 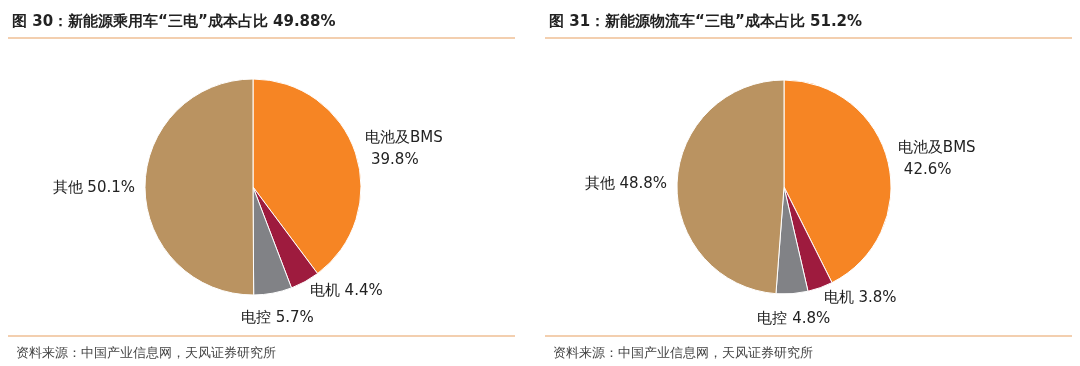 What do you see at coordinates (394, 158) in the screenshot?
I see `data-label: 39.8%` at bounding box center [394, 158].